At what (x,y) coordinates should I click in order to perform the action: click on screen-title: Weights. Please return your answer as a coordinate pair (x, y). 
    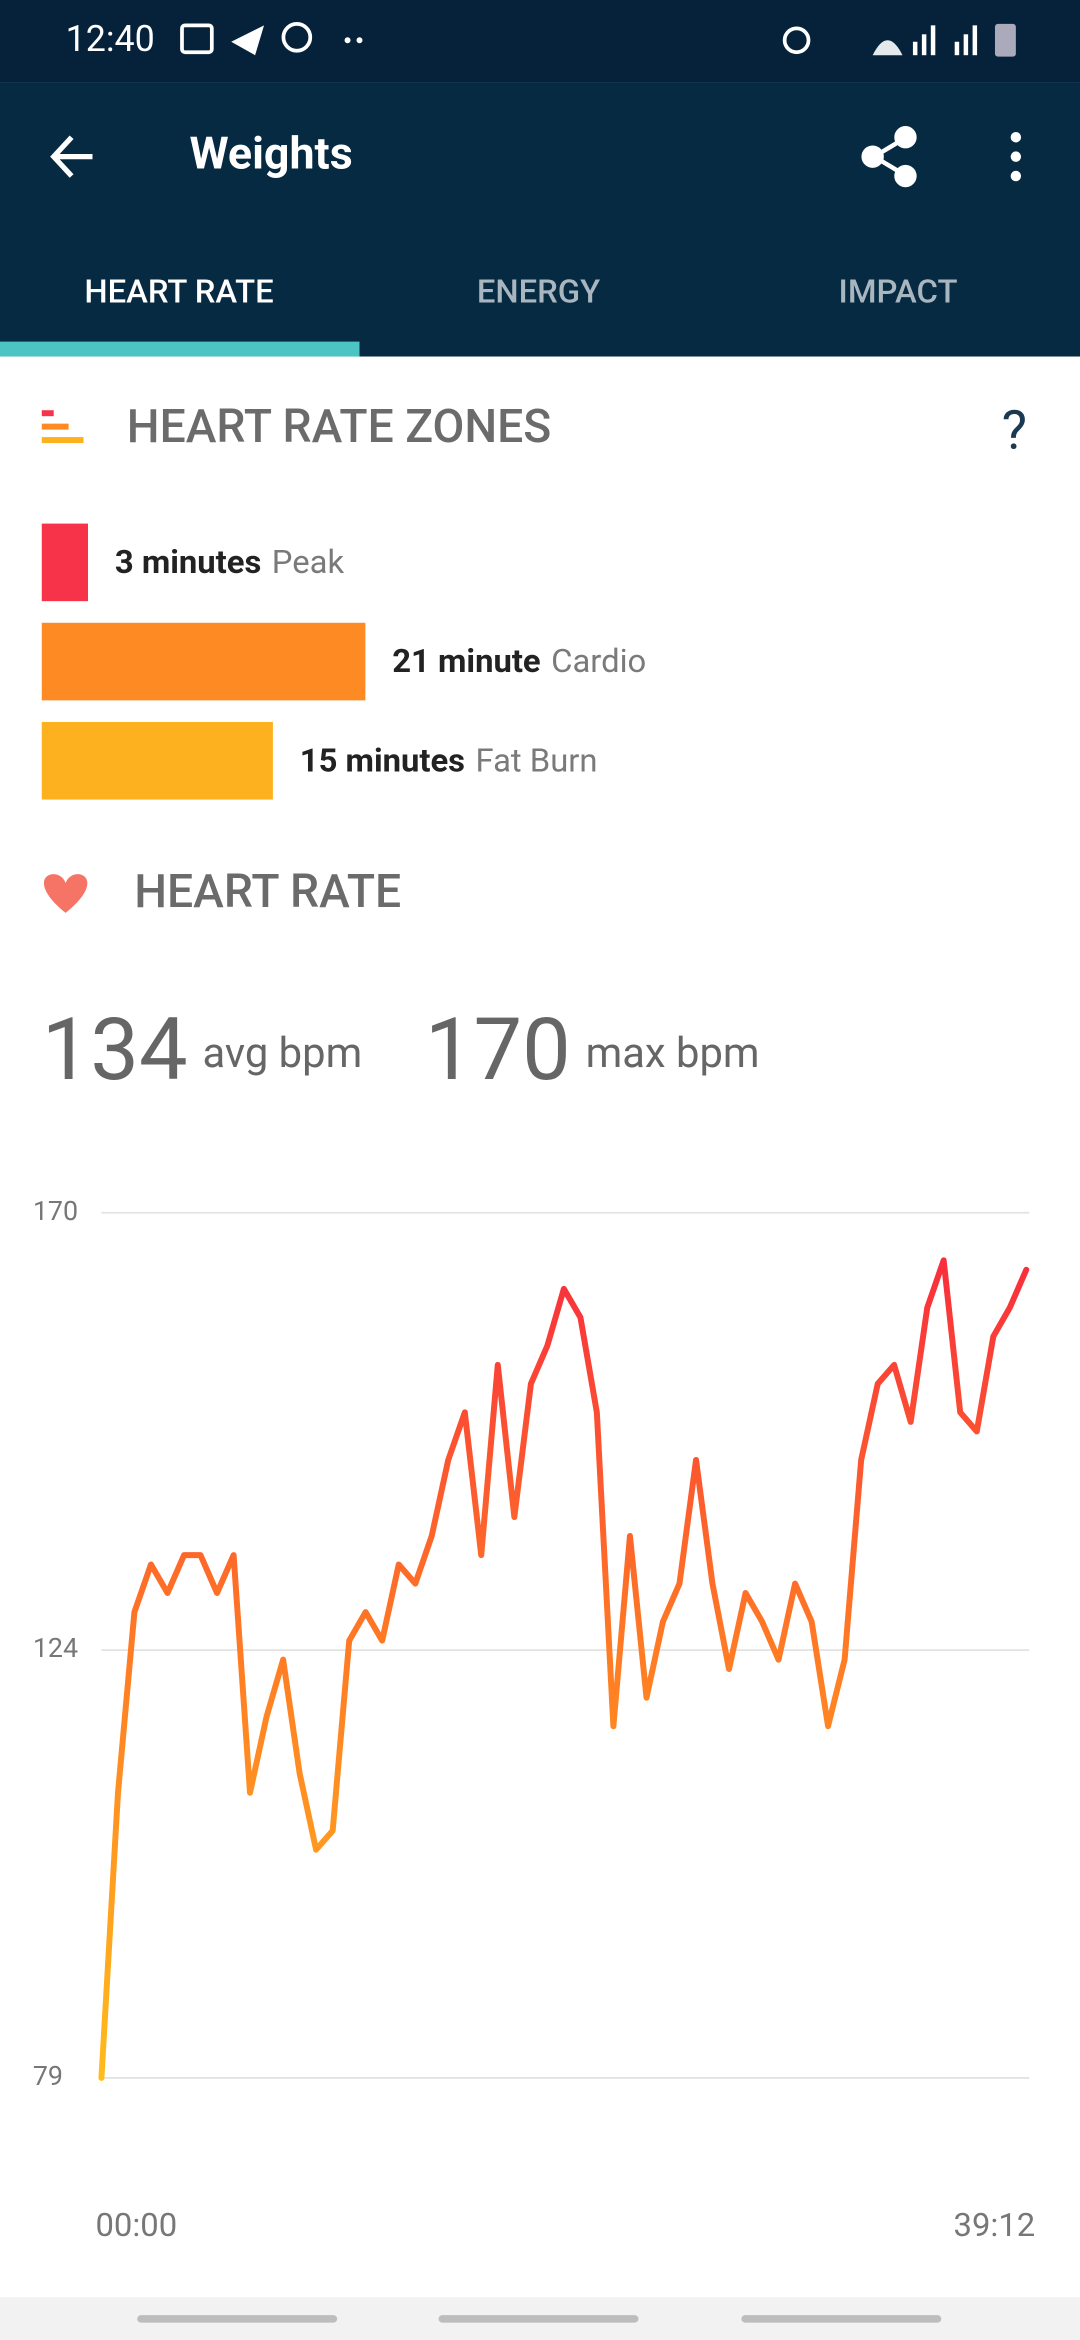
    Looking at the image, I should click on (270, 152).